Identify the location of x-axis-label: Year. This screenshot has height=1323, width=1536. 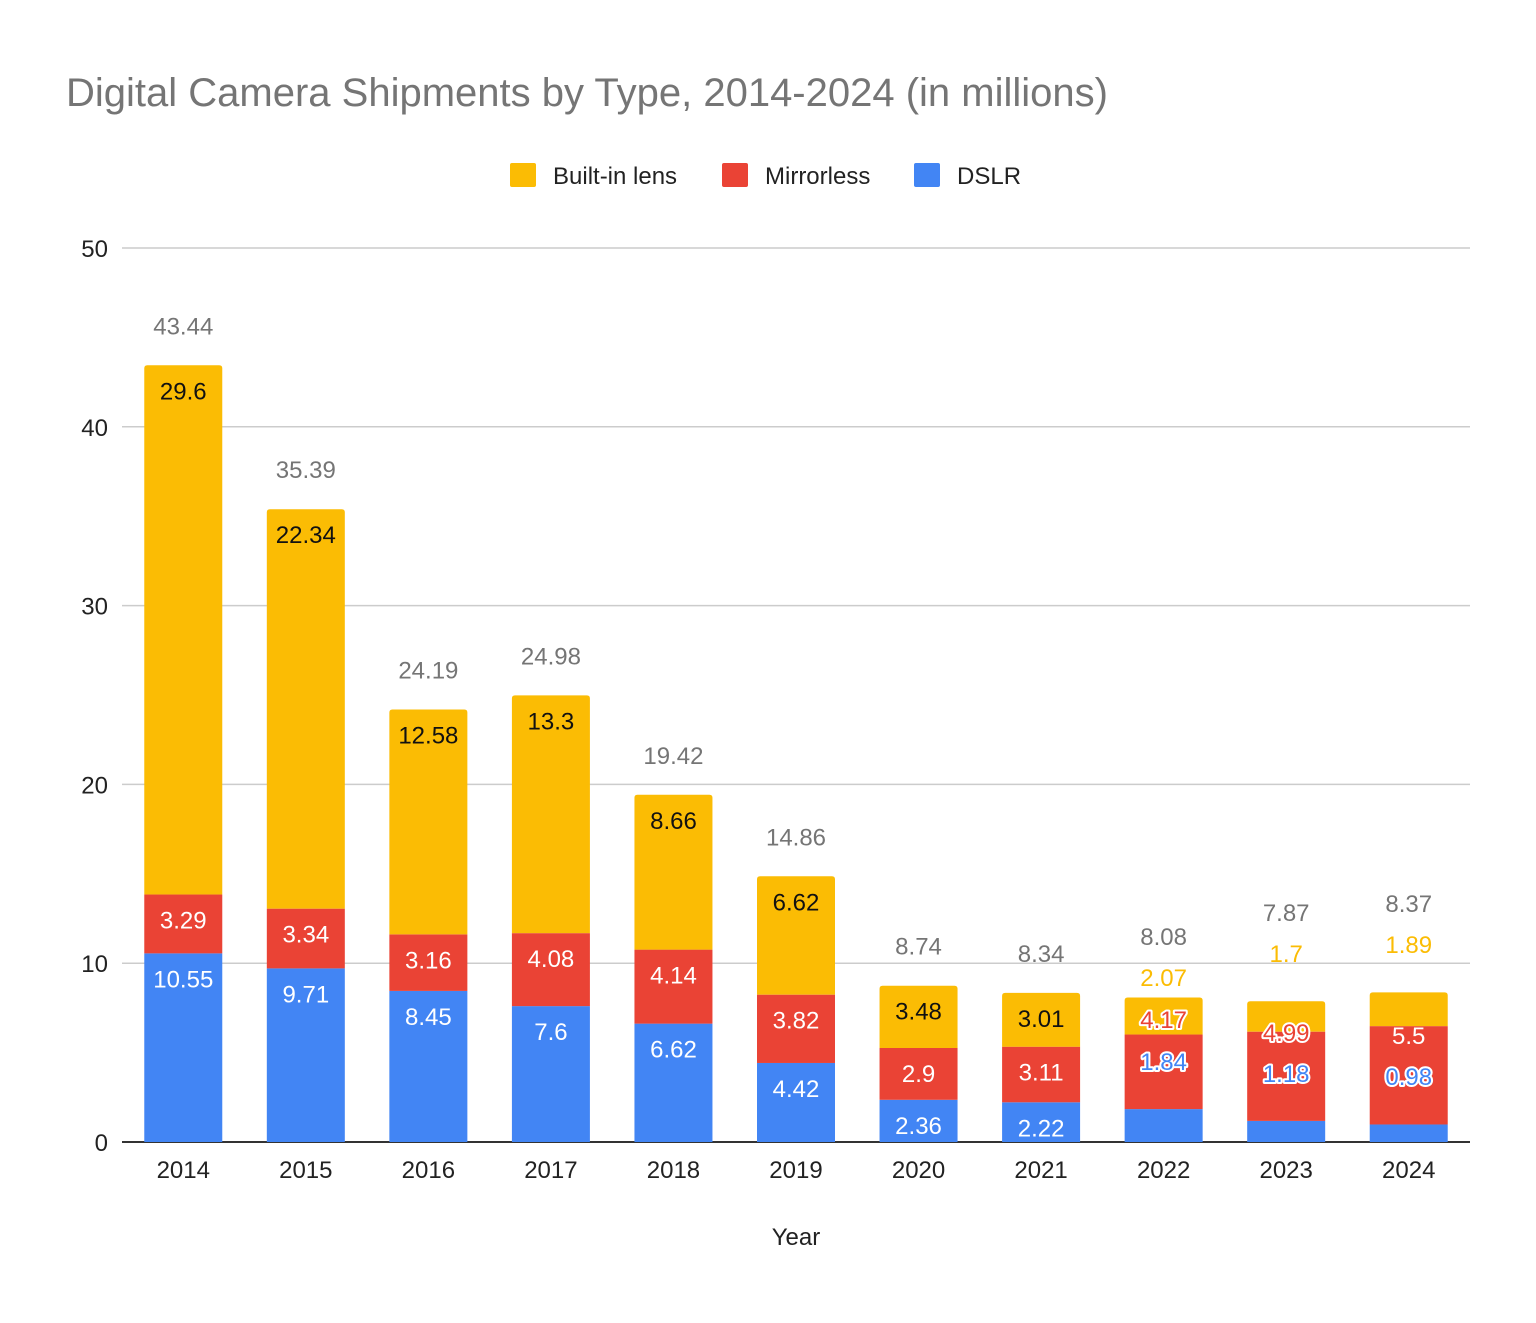
(796, 1237).